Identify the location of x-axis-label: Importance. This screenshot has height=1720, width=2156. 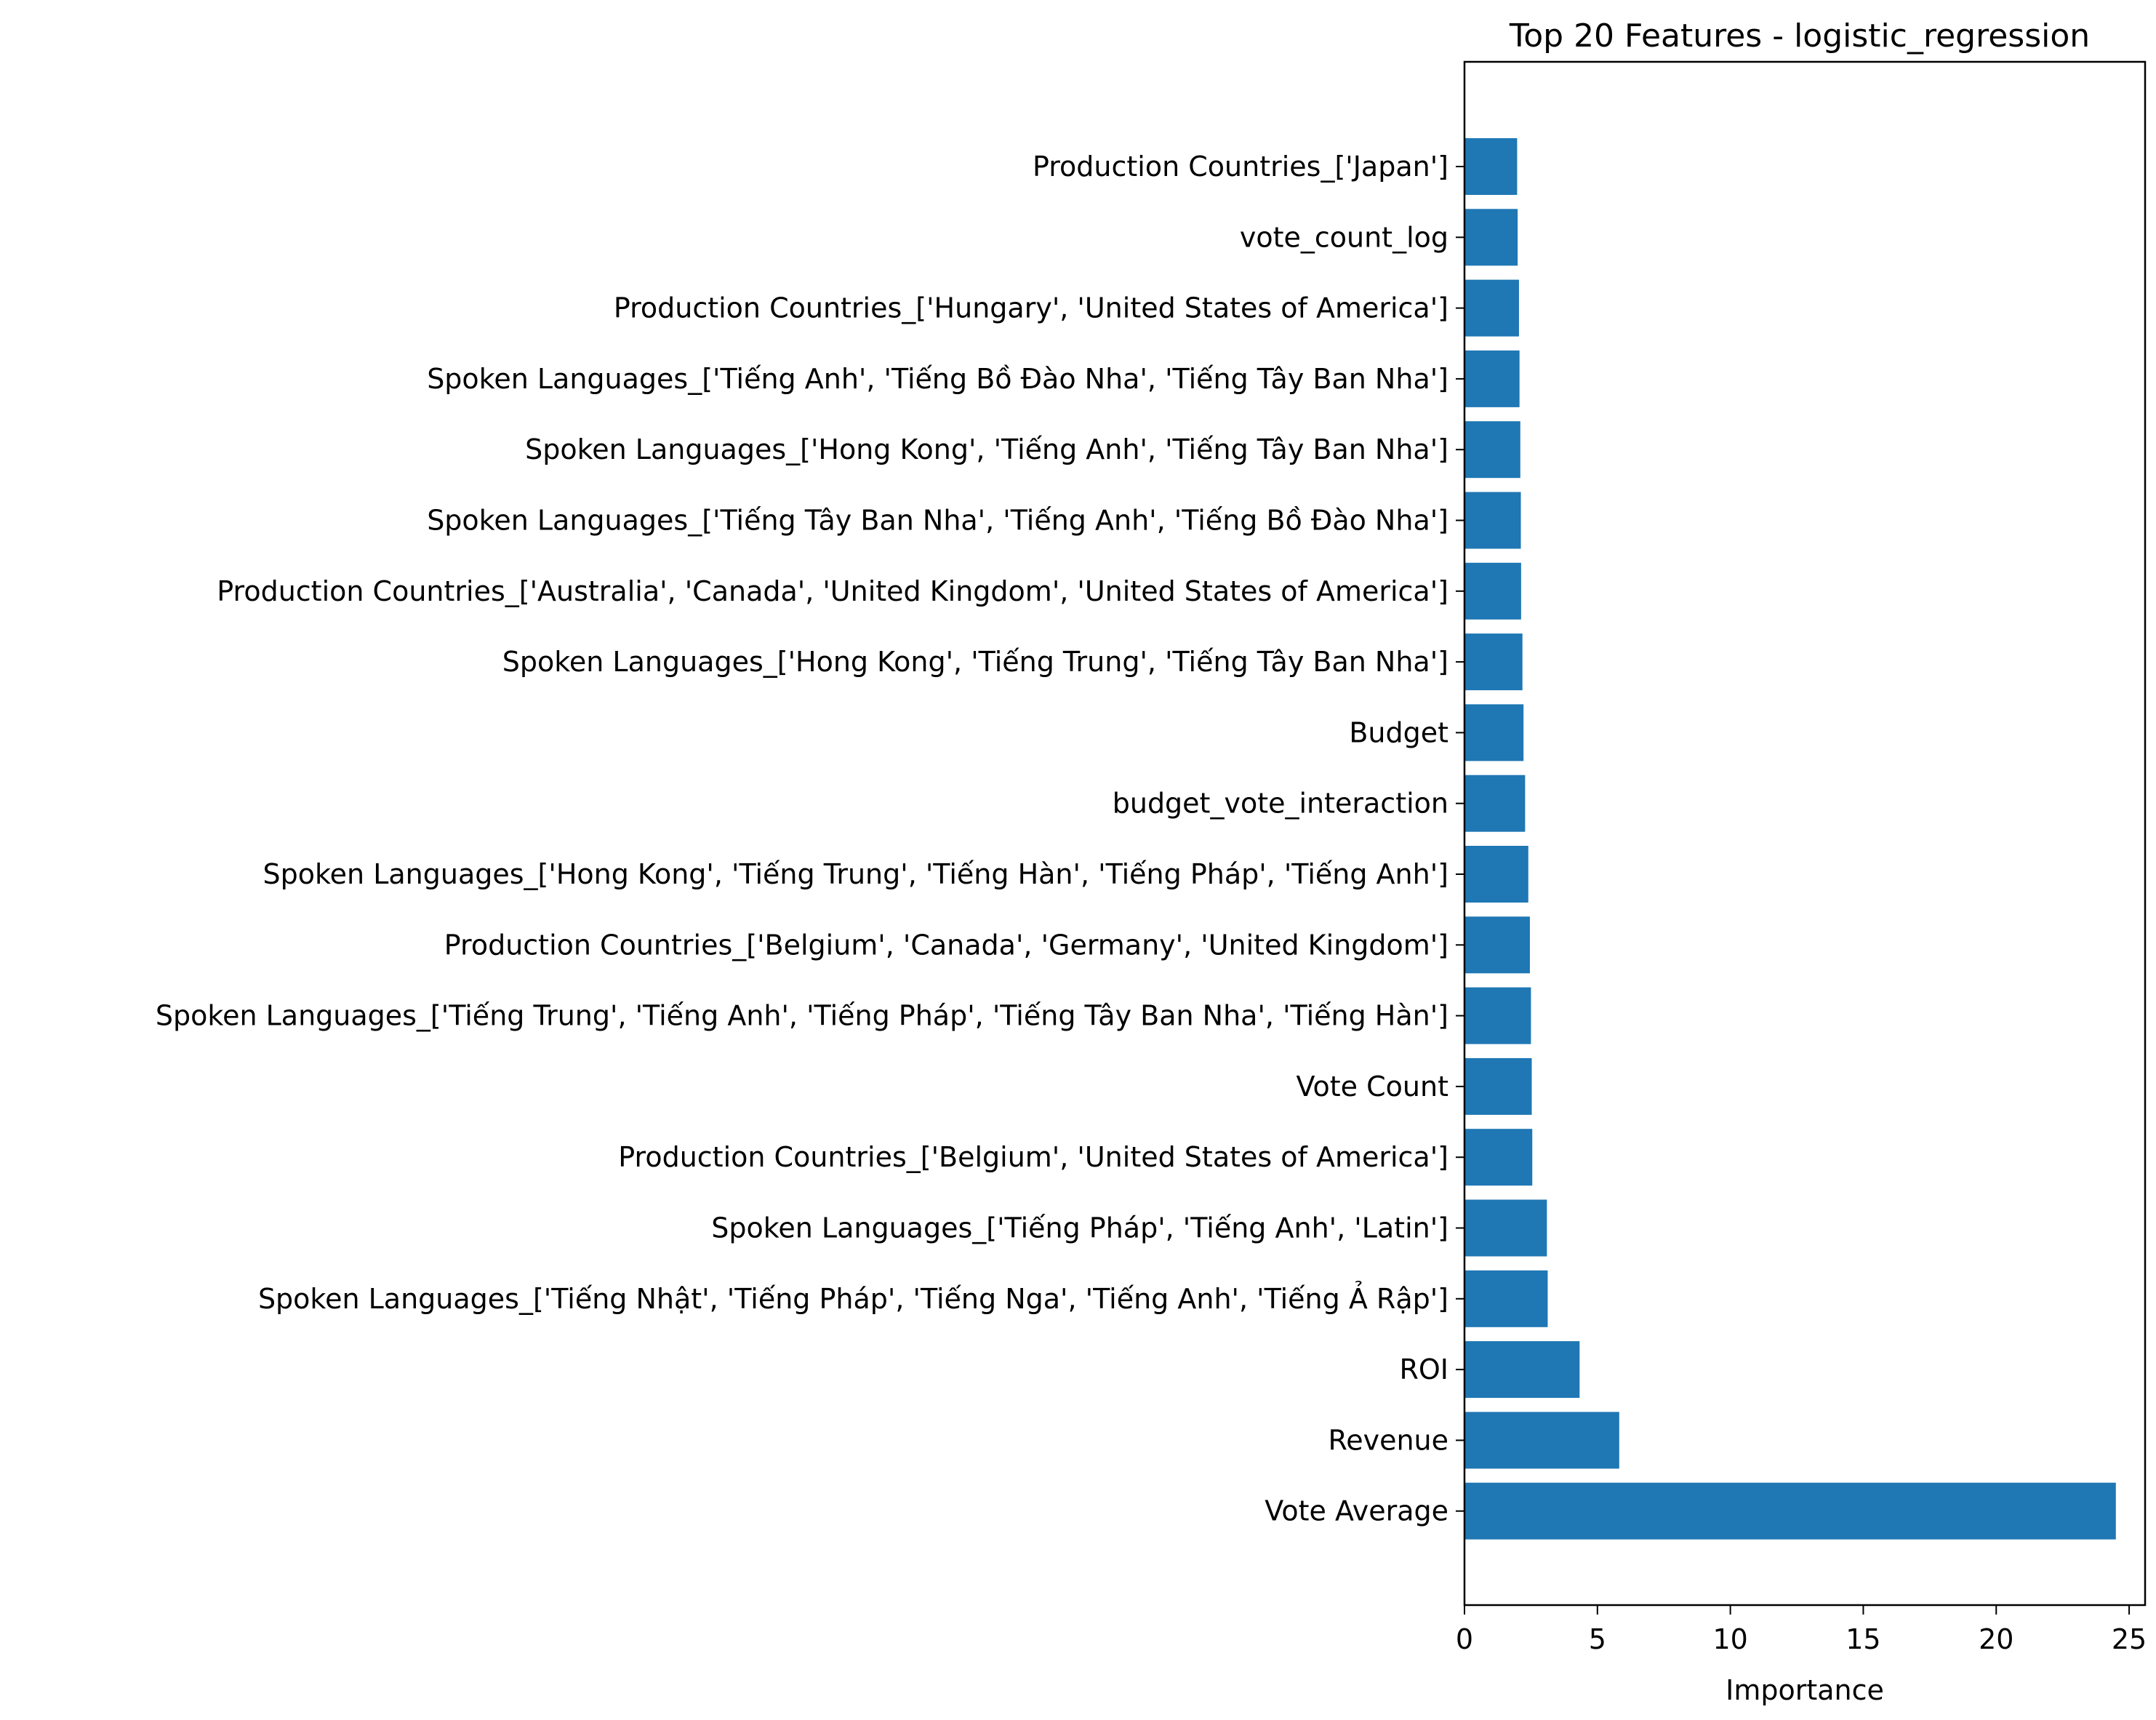
(1805, 1690).